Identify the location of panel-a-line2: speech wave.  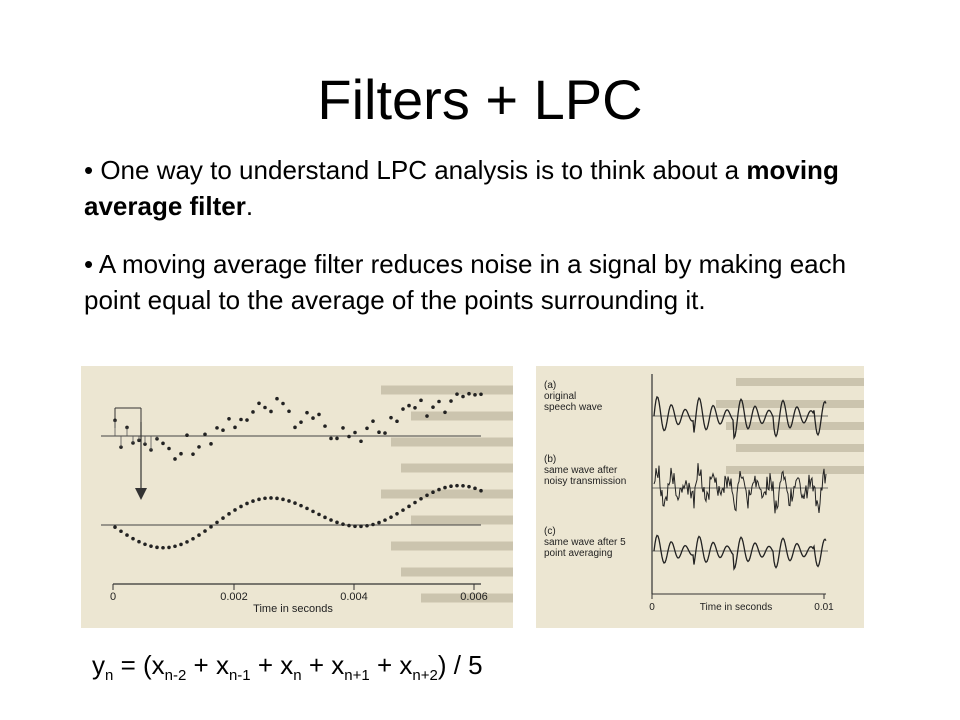
(573, 407).